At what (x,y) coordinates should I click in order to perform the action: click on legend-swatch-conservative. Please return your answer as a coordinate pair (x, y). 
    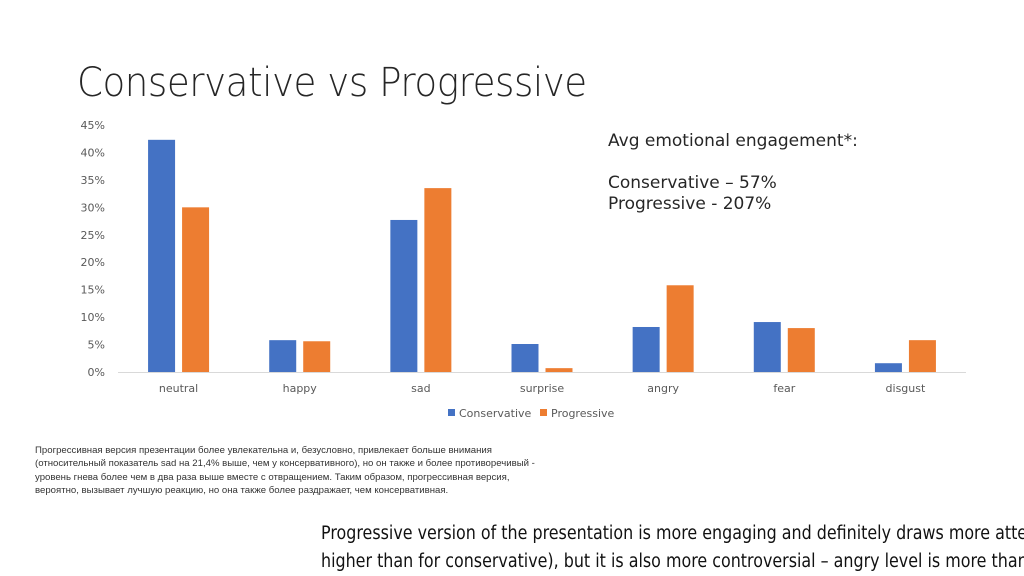
    Looking at the image, I should click on (451, 412).